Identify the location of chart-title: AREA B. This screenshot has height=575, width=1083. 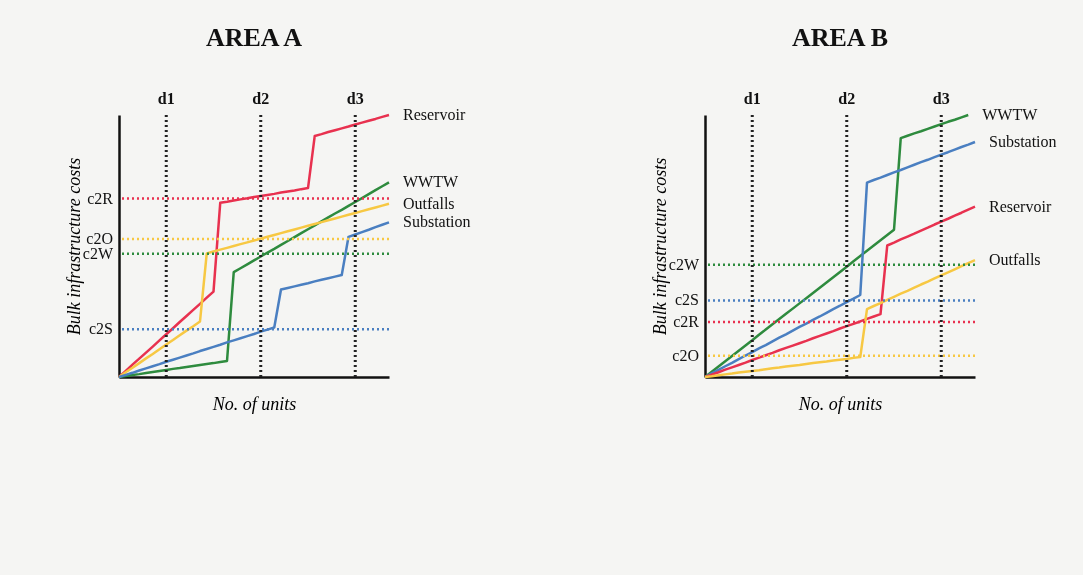
(840, 37).